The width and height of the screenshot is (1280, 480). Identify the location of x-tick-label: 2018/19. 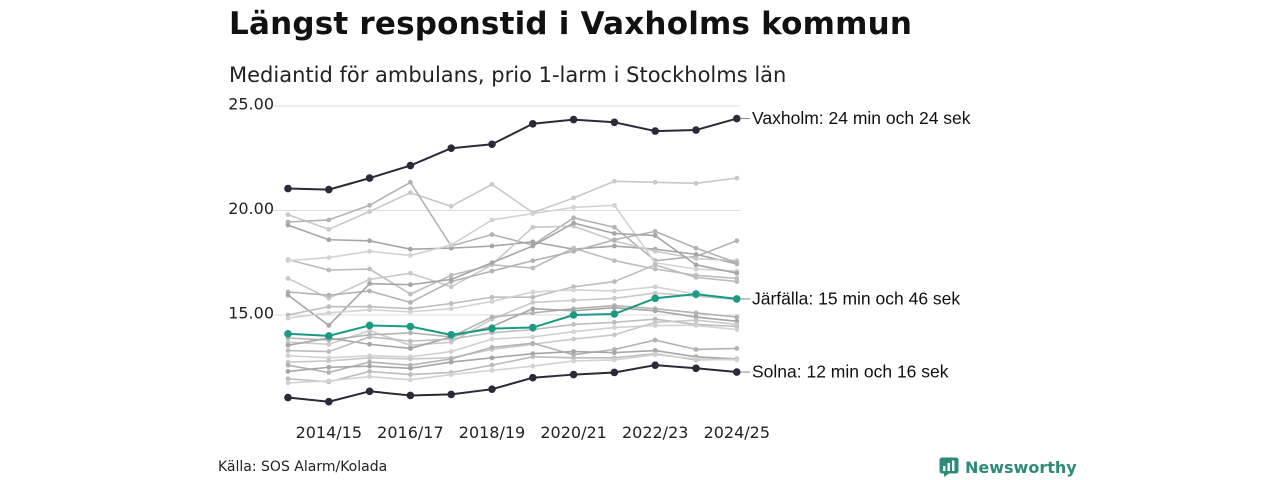
(492, 432).